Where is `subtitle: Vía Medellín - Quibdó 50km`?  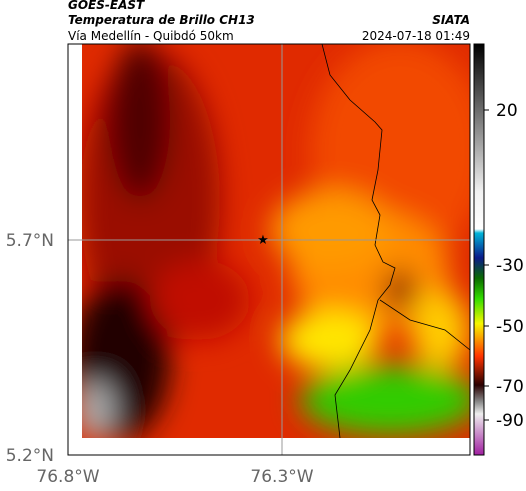 subtitle: Vía Medellín - Quibdó 50km is located at coordinates (151, 36).